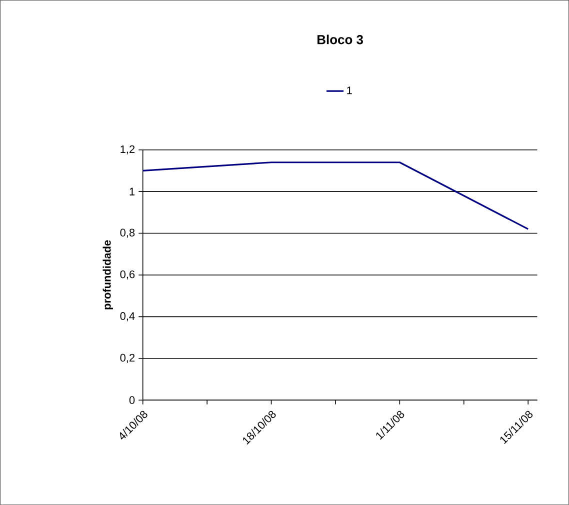 The width and height of the screenshot is (569, 505). I want to click on y-tick-label: 0,2, so click(127, 358).